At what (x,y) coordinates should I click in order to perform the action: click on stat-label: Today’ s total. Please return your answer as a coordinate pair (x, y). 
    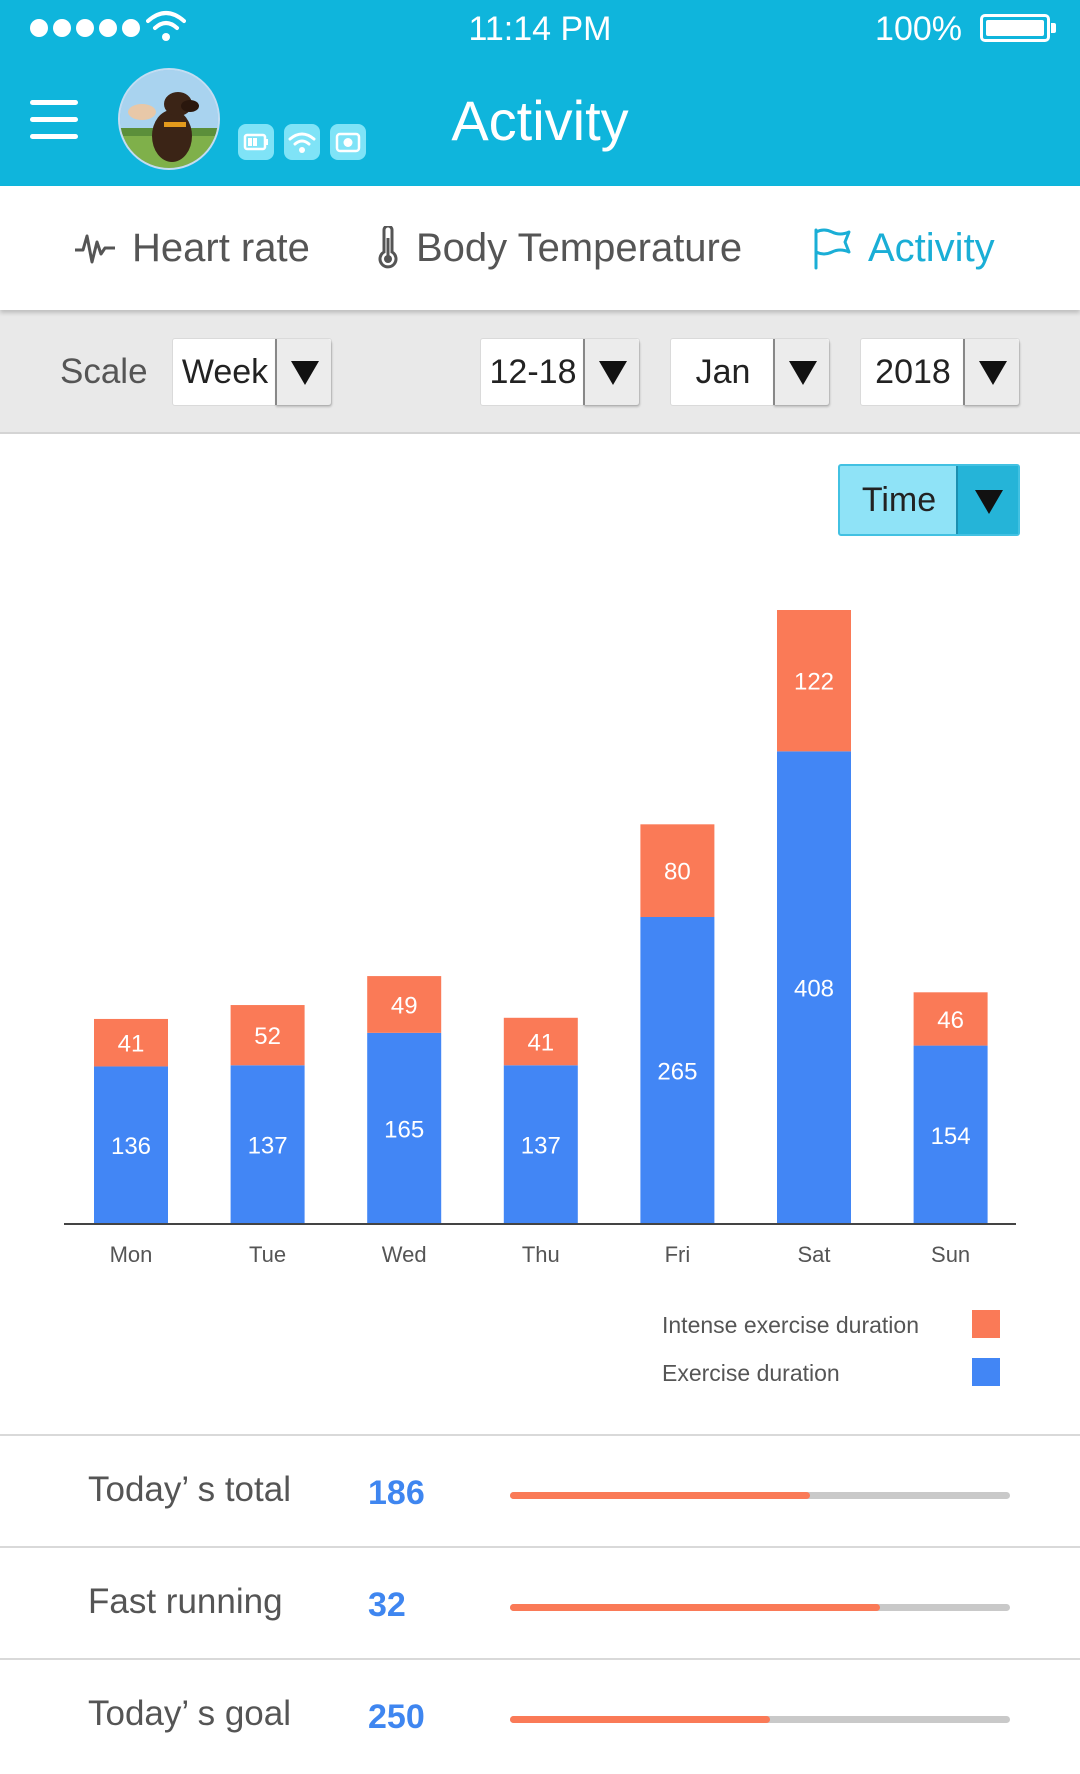
    Looking at the image, I should click on (189, 1489).